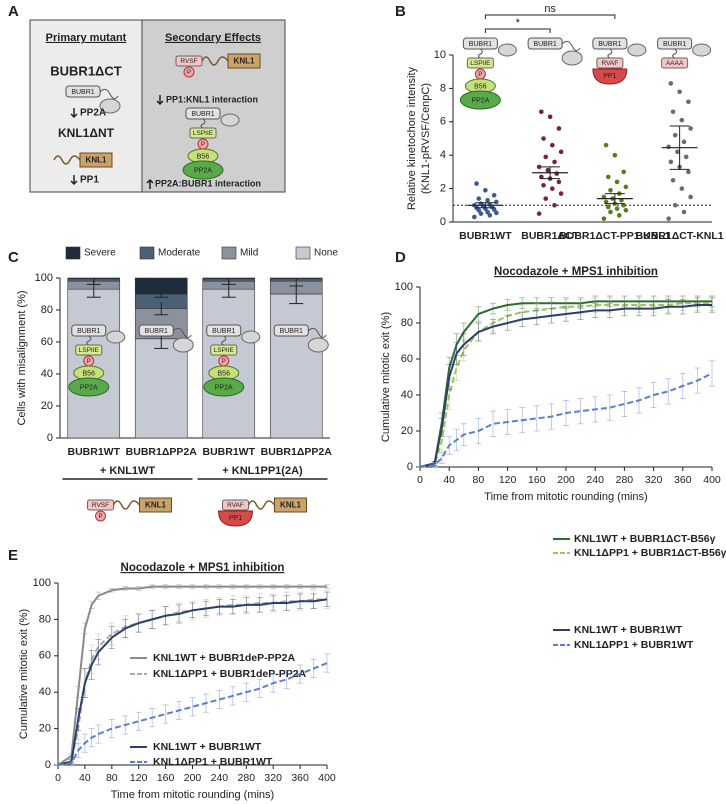  I want to click on x-tick-label: 160, so click(537, 480).